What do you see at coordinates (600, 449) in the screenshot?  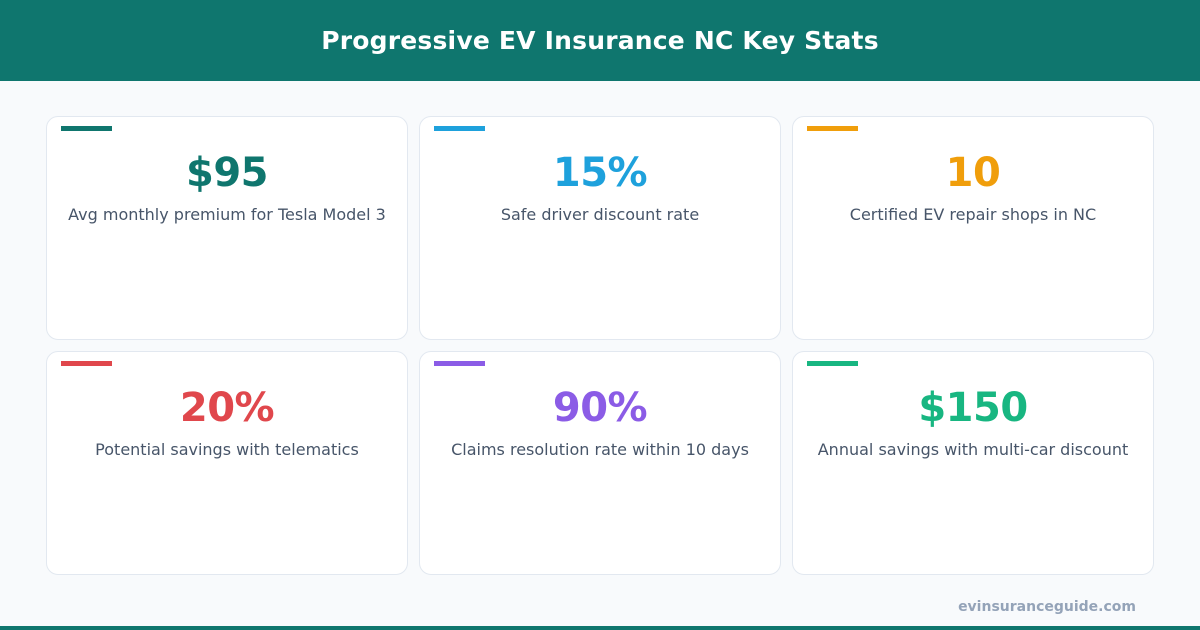 I see `stat-label: Claims resolution rate within 10 days` at bounding box center [600, 449].